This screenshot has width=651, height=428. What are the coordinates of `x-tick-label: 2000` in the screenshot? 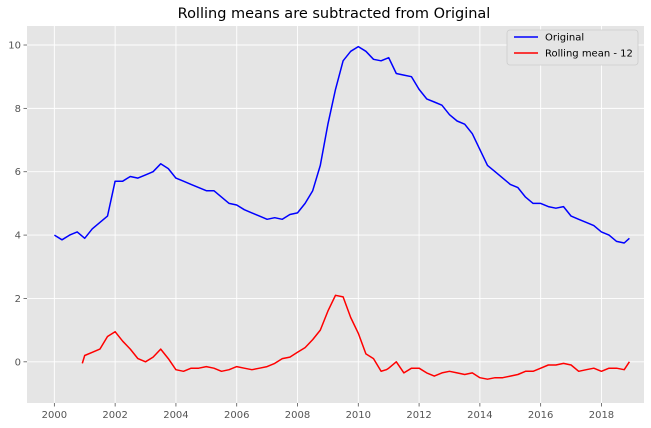 It's located at (54, 415).